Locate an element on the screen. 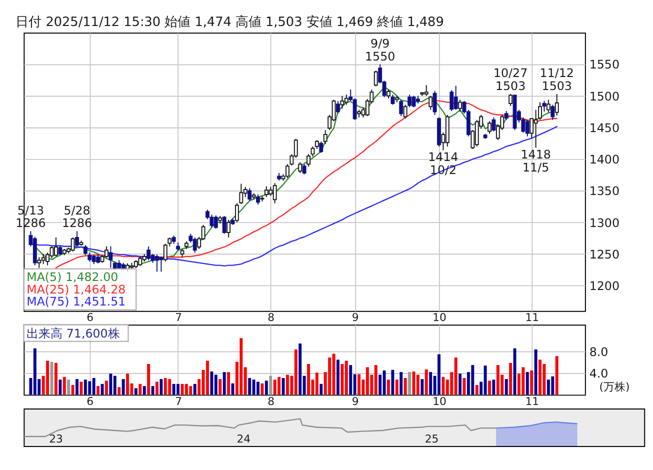  annotation: 10/27 1503 is located at coordinates (511, 80).